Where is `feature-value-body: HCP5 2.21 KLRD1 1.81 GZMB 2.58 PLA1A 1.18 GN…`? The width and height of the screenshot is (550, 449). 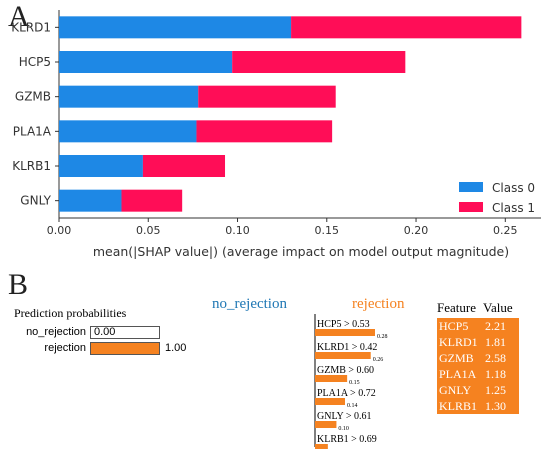
feature-value-body: HCP5 2.21 KLRD1 1.81 GZMB 2.58 PLA1A 1.18 GN… is located at coordinates (478, 366).